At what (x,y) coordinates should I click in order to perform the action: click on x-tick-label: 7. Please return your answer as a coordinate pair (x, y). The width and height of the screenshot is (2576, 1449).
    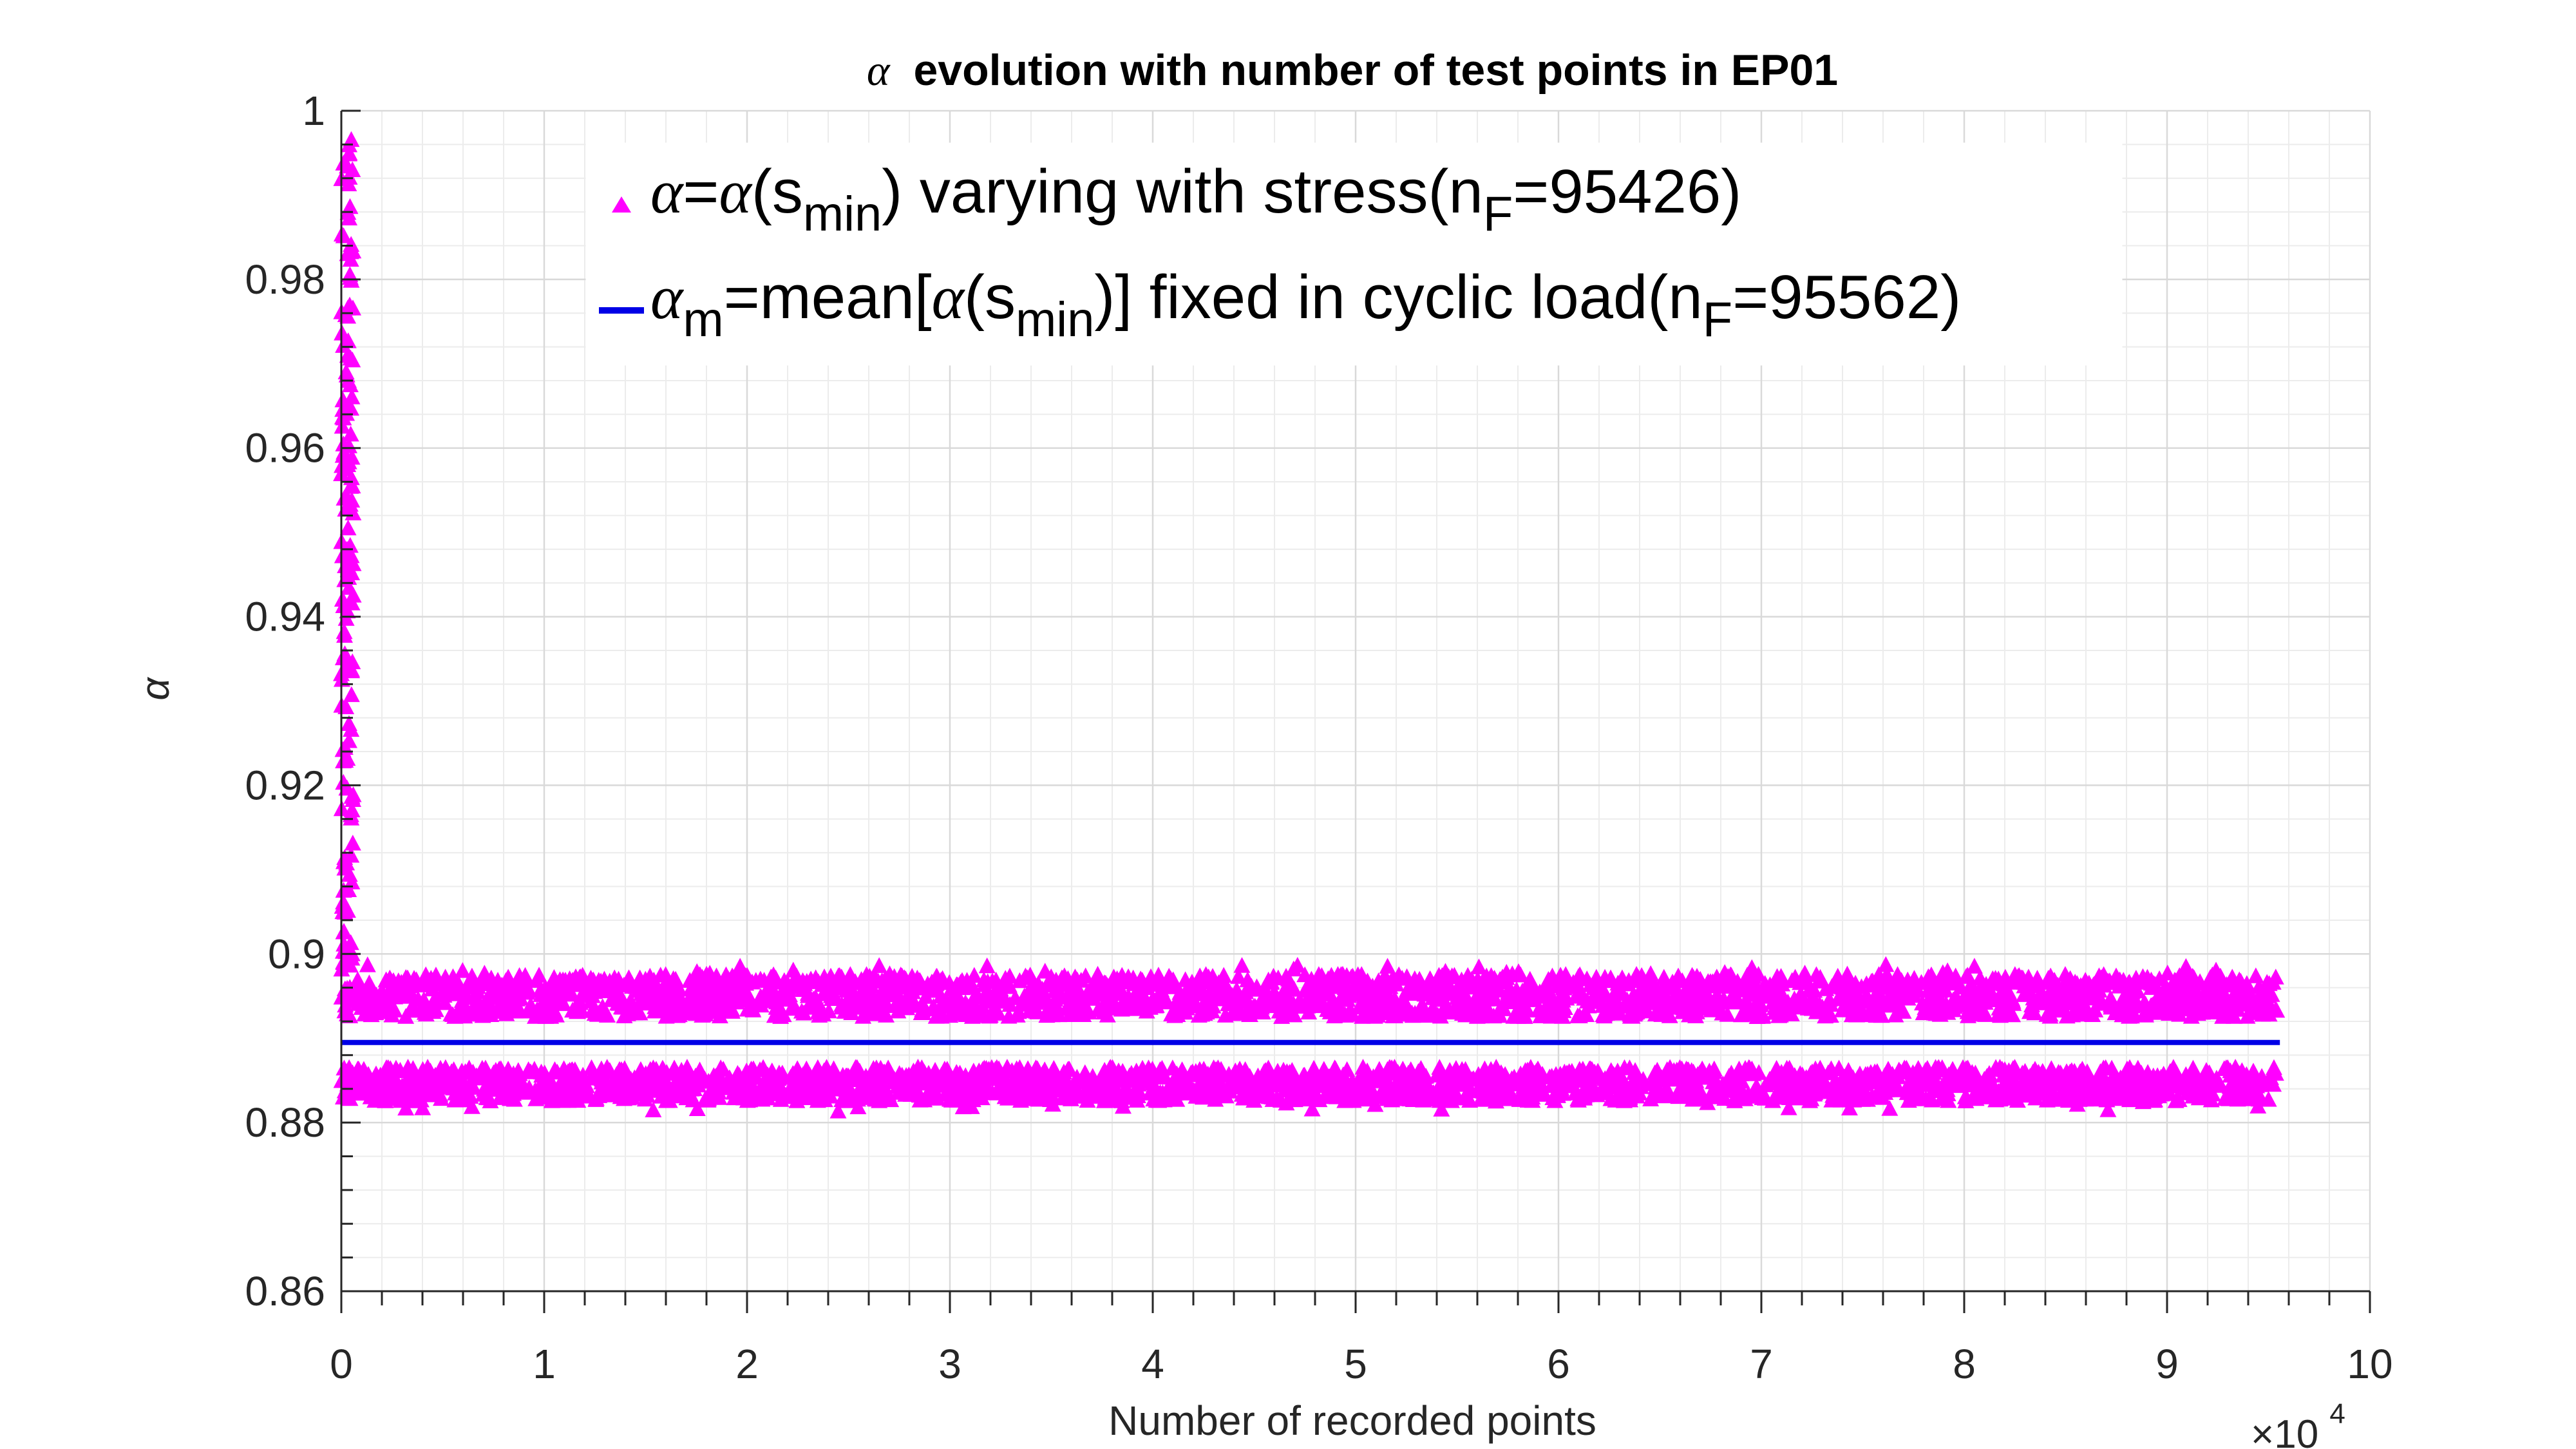
    Looking at the image, I should click on (1762, 1364).